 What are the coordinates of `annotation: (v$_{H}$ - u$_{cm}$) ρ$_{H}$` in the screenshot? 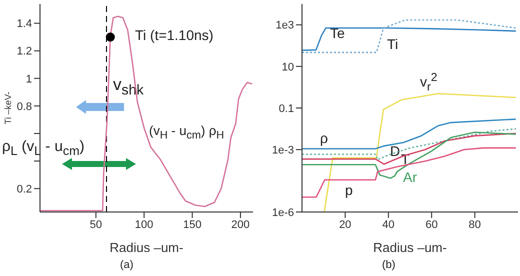 It's located at (186, 132).